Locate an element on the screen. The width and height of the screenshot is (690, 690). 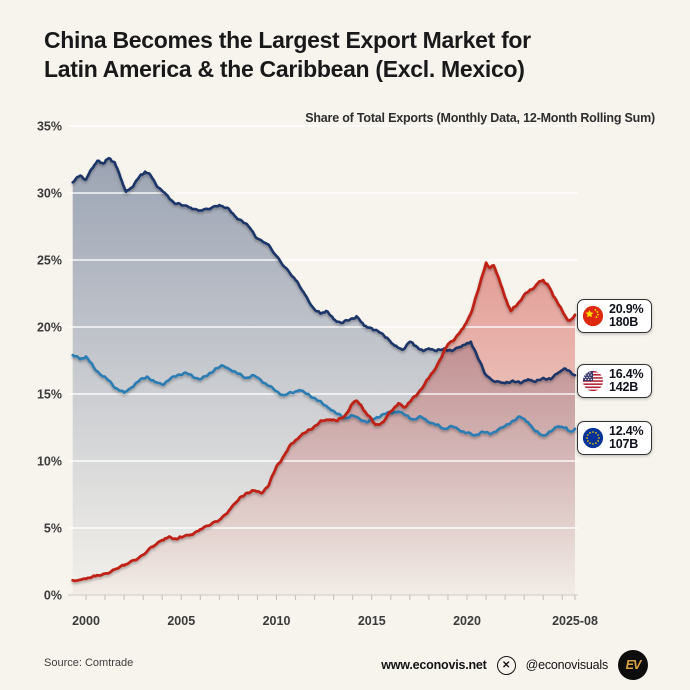
eu-share: 12.4% is located at coordinates (626, 431).